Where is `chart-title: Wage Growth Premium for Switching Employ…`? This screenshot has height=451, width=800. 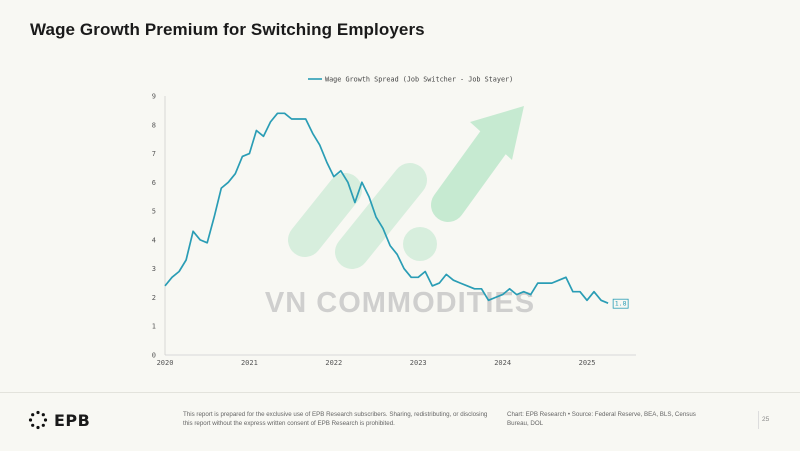 chart-title: Wage Growth Premium for Switching Employ… is located at coordinates (227, 29).